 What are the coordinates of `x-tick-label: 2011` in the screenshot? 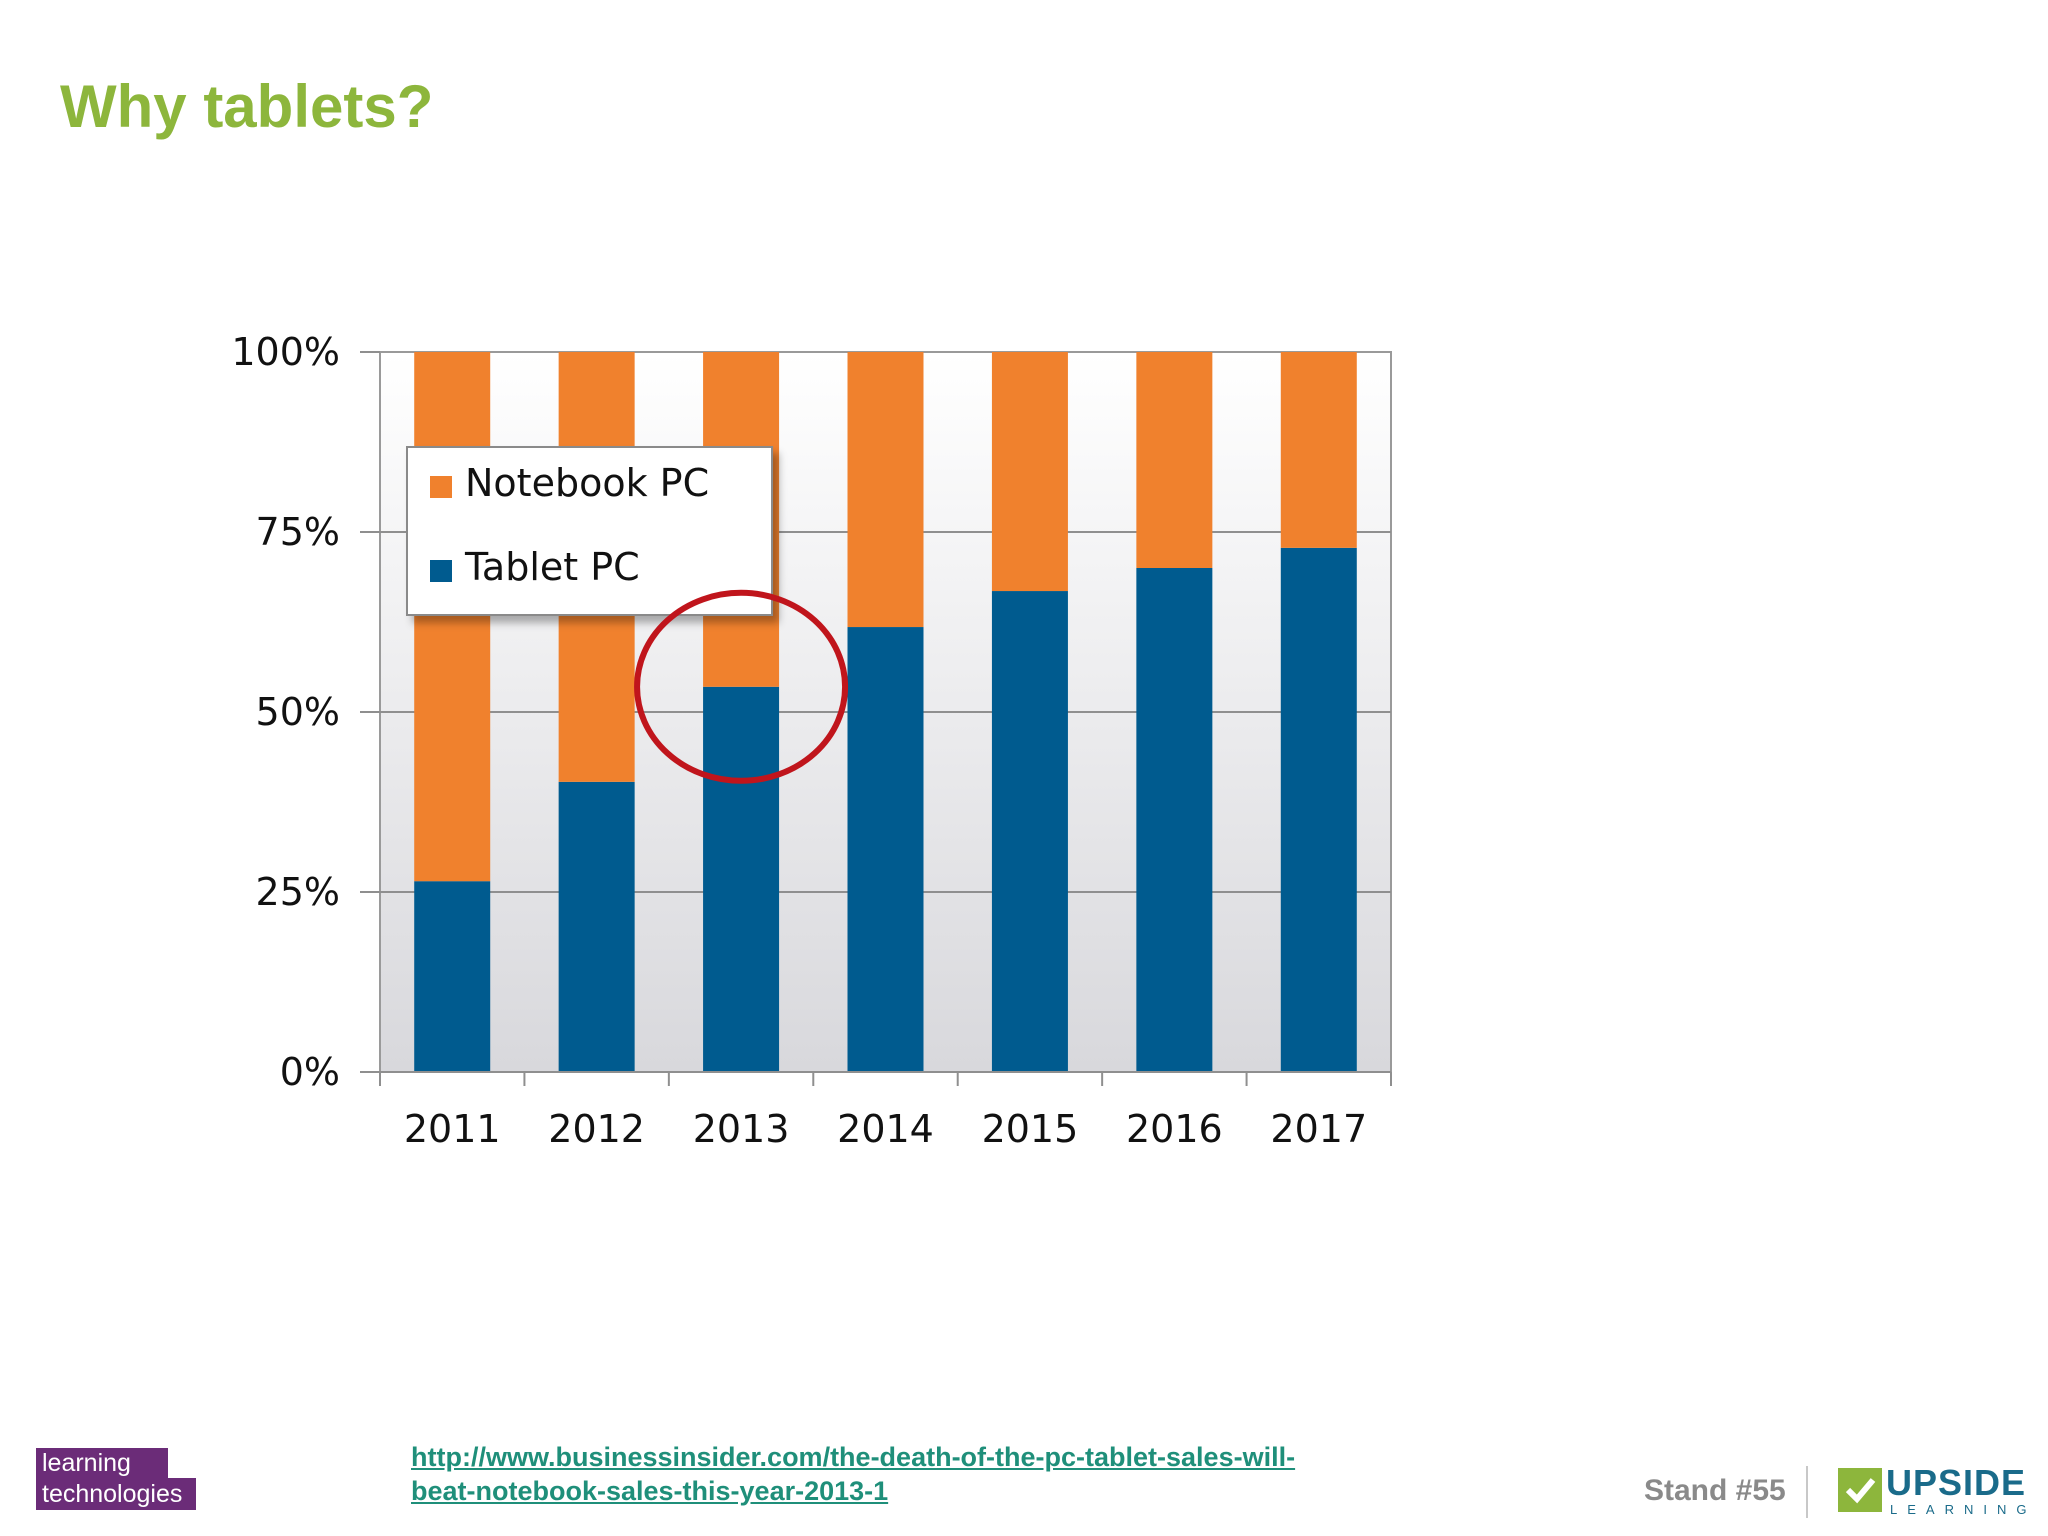 It's located at (452, 1129).